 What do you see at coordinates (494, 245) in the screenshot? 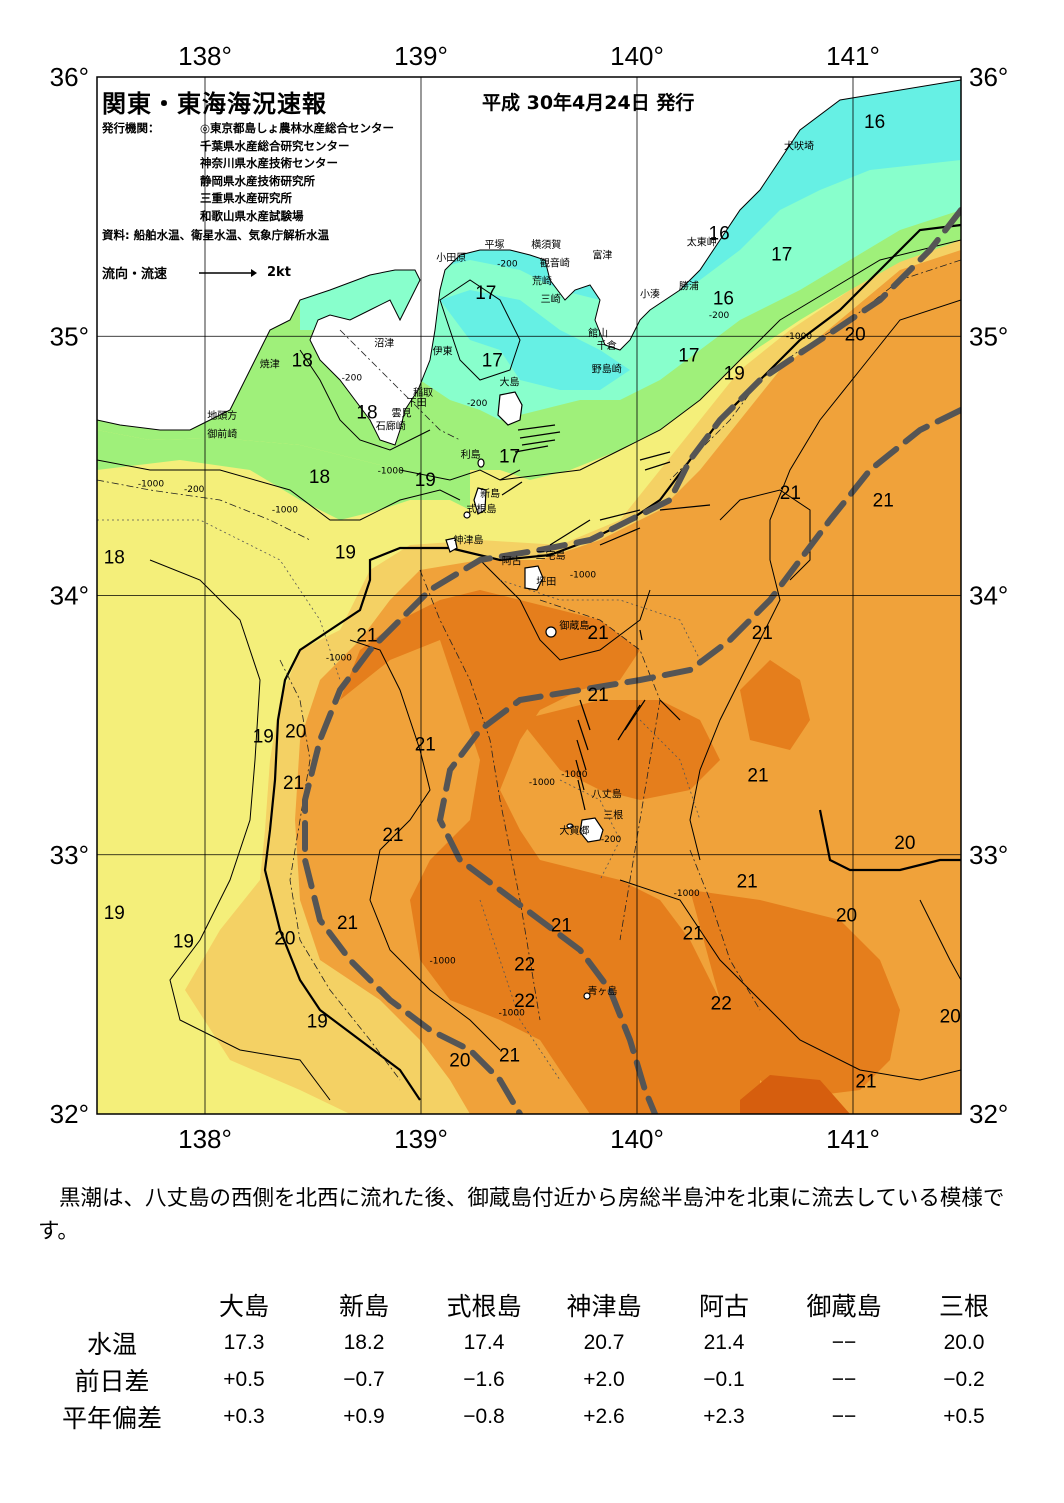
I see `place-label: 平塚` at bounding box center [494, 245].